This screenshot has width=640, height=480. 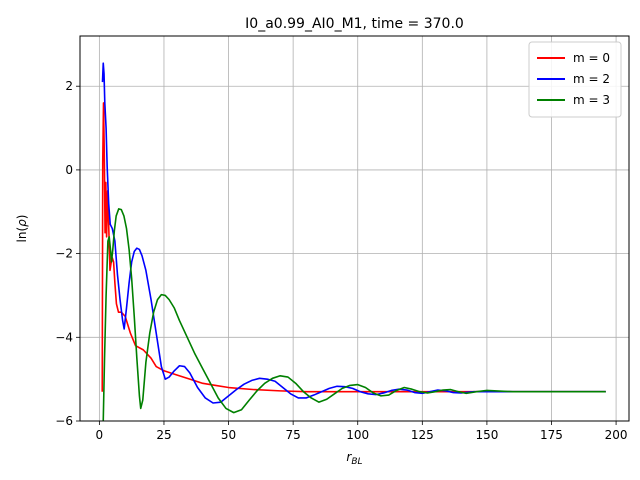 I want to click on y-tick-label: −2, so click(x=64, y=254).